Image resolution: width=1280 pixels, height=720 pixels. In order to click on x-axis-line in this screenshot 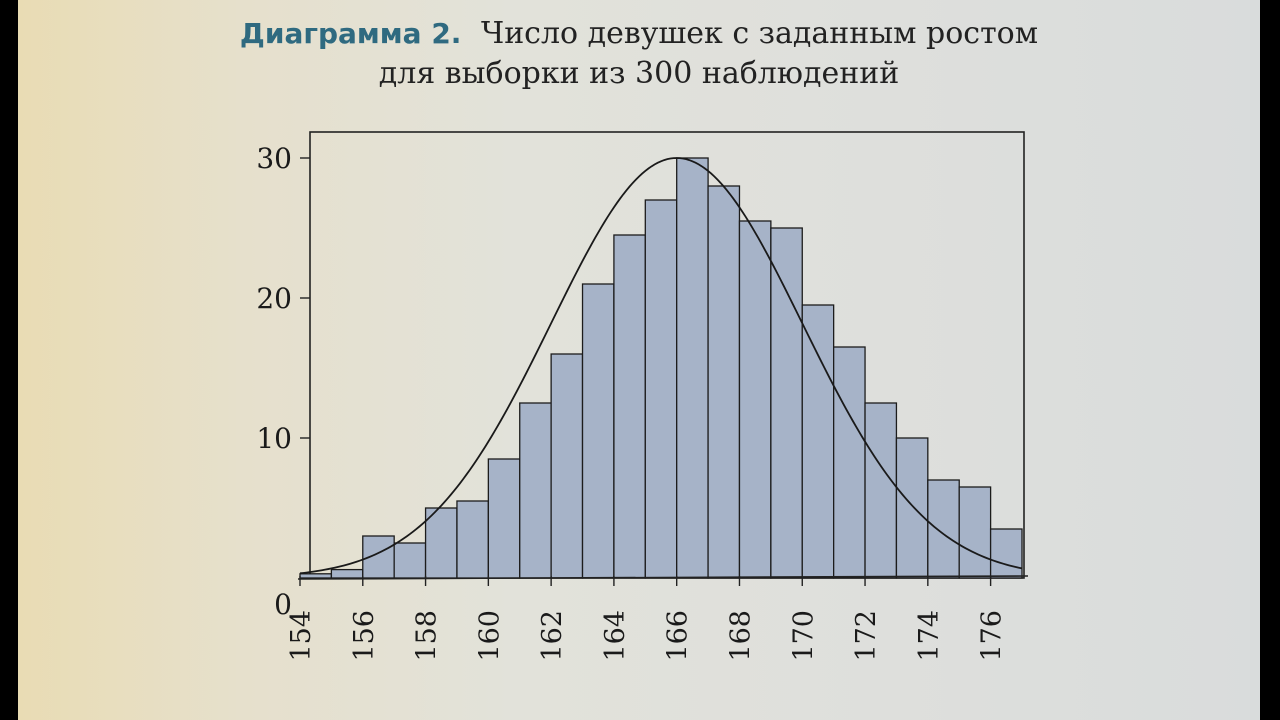, I will do `click(663, 577)`.